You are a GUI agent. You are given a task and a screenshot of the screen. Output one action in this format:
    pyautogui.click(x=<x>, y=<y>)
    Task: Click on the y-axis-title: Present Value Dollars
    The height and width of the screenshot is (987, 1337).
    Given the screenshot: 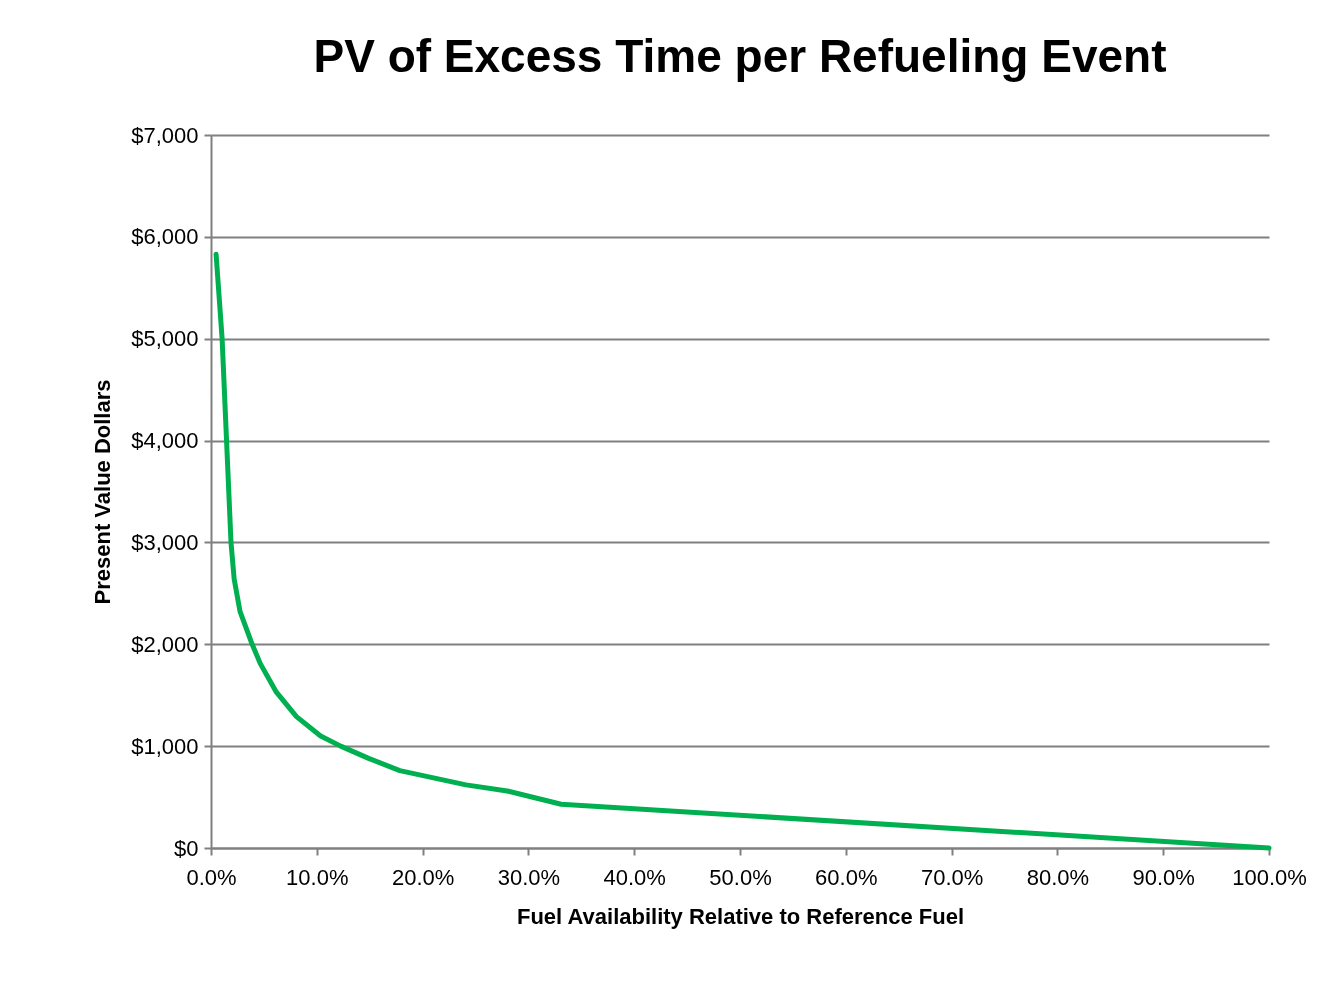 What is the action you would take?
    pyautogui.click(x=103, y=492)
    